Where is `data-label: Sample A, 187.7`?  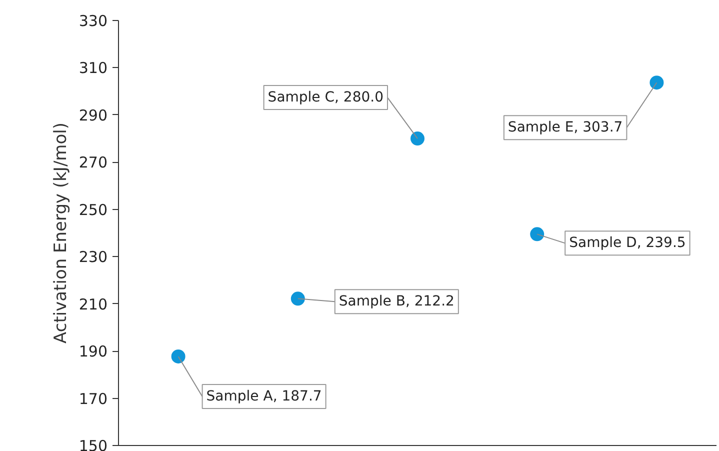
data-label: Sample A, 187.7 is located at coordinates (264, 396).